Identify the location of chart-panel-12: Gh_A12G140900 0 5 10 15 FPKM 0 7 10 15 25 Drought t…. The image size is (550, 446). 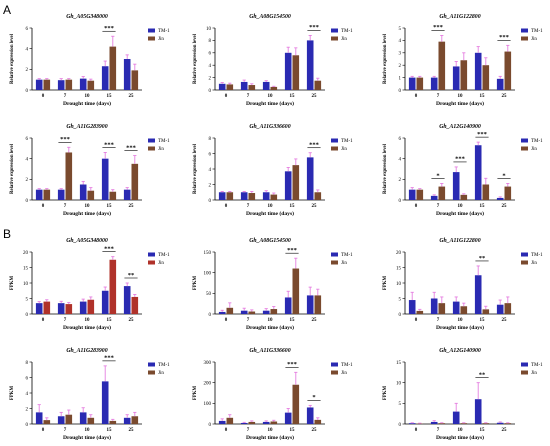
(463, 394).